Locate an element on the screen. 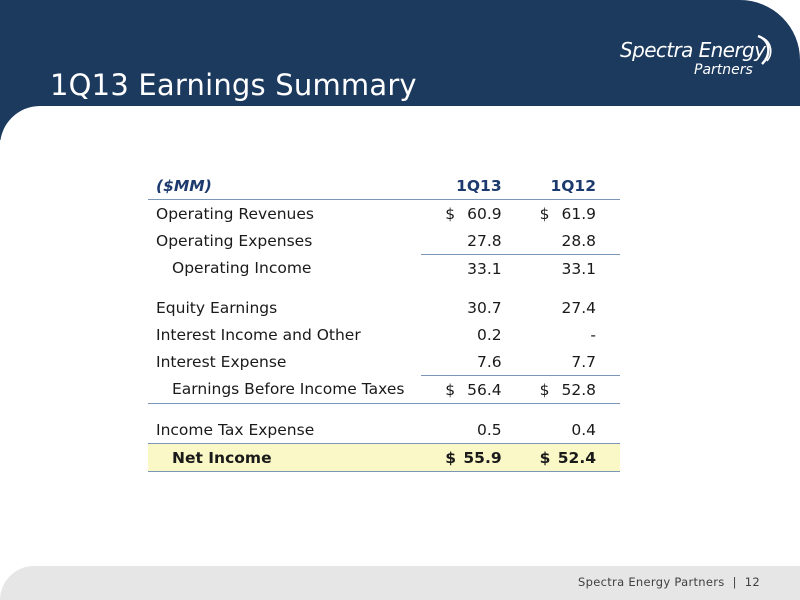 The width and height of the screenshot is (800, 600). value: 52.8 is located at coordinates (578, 389).